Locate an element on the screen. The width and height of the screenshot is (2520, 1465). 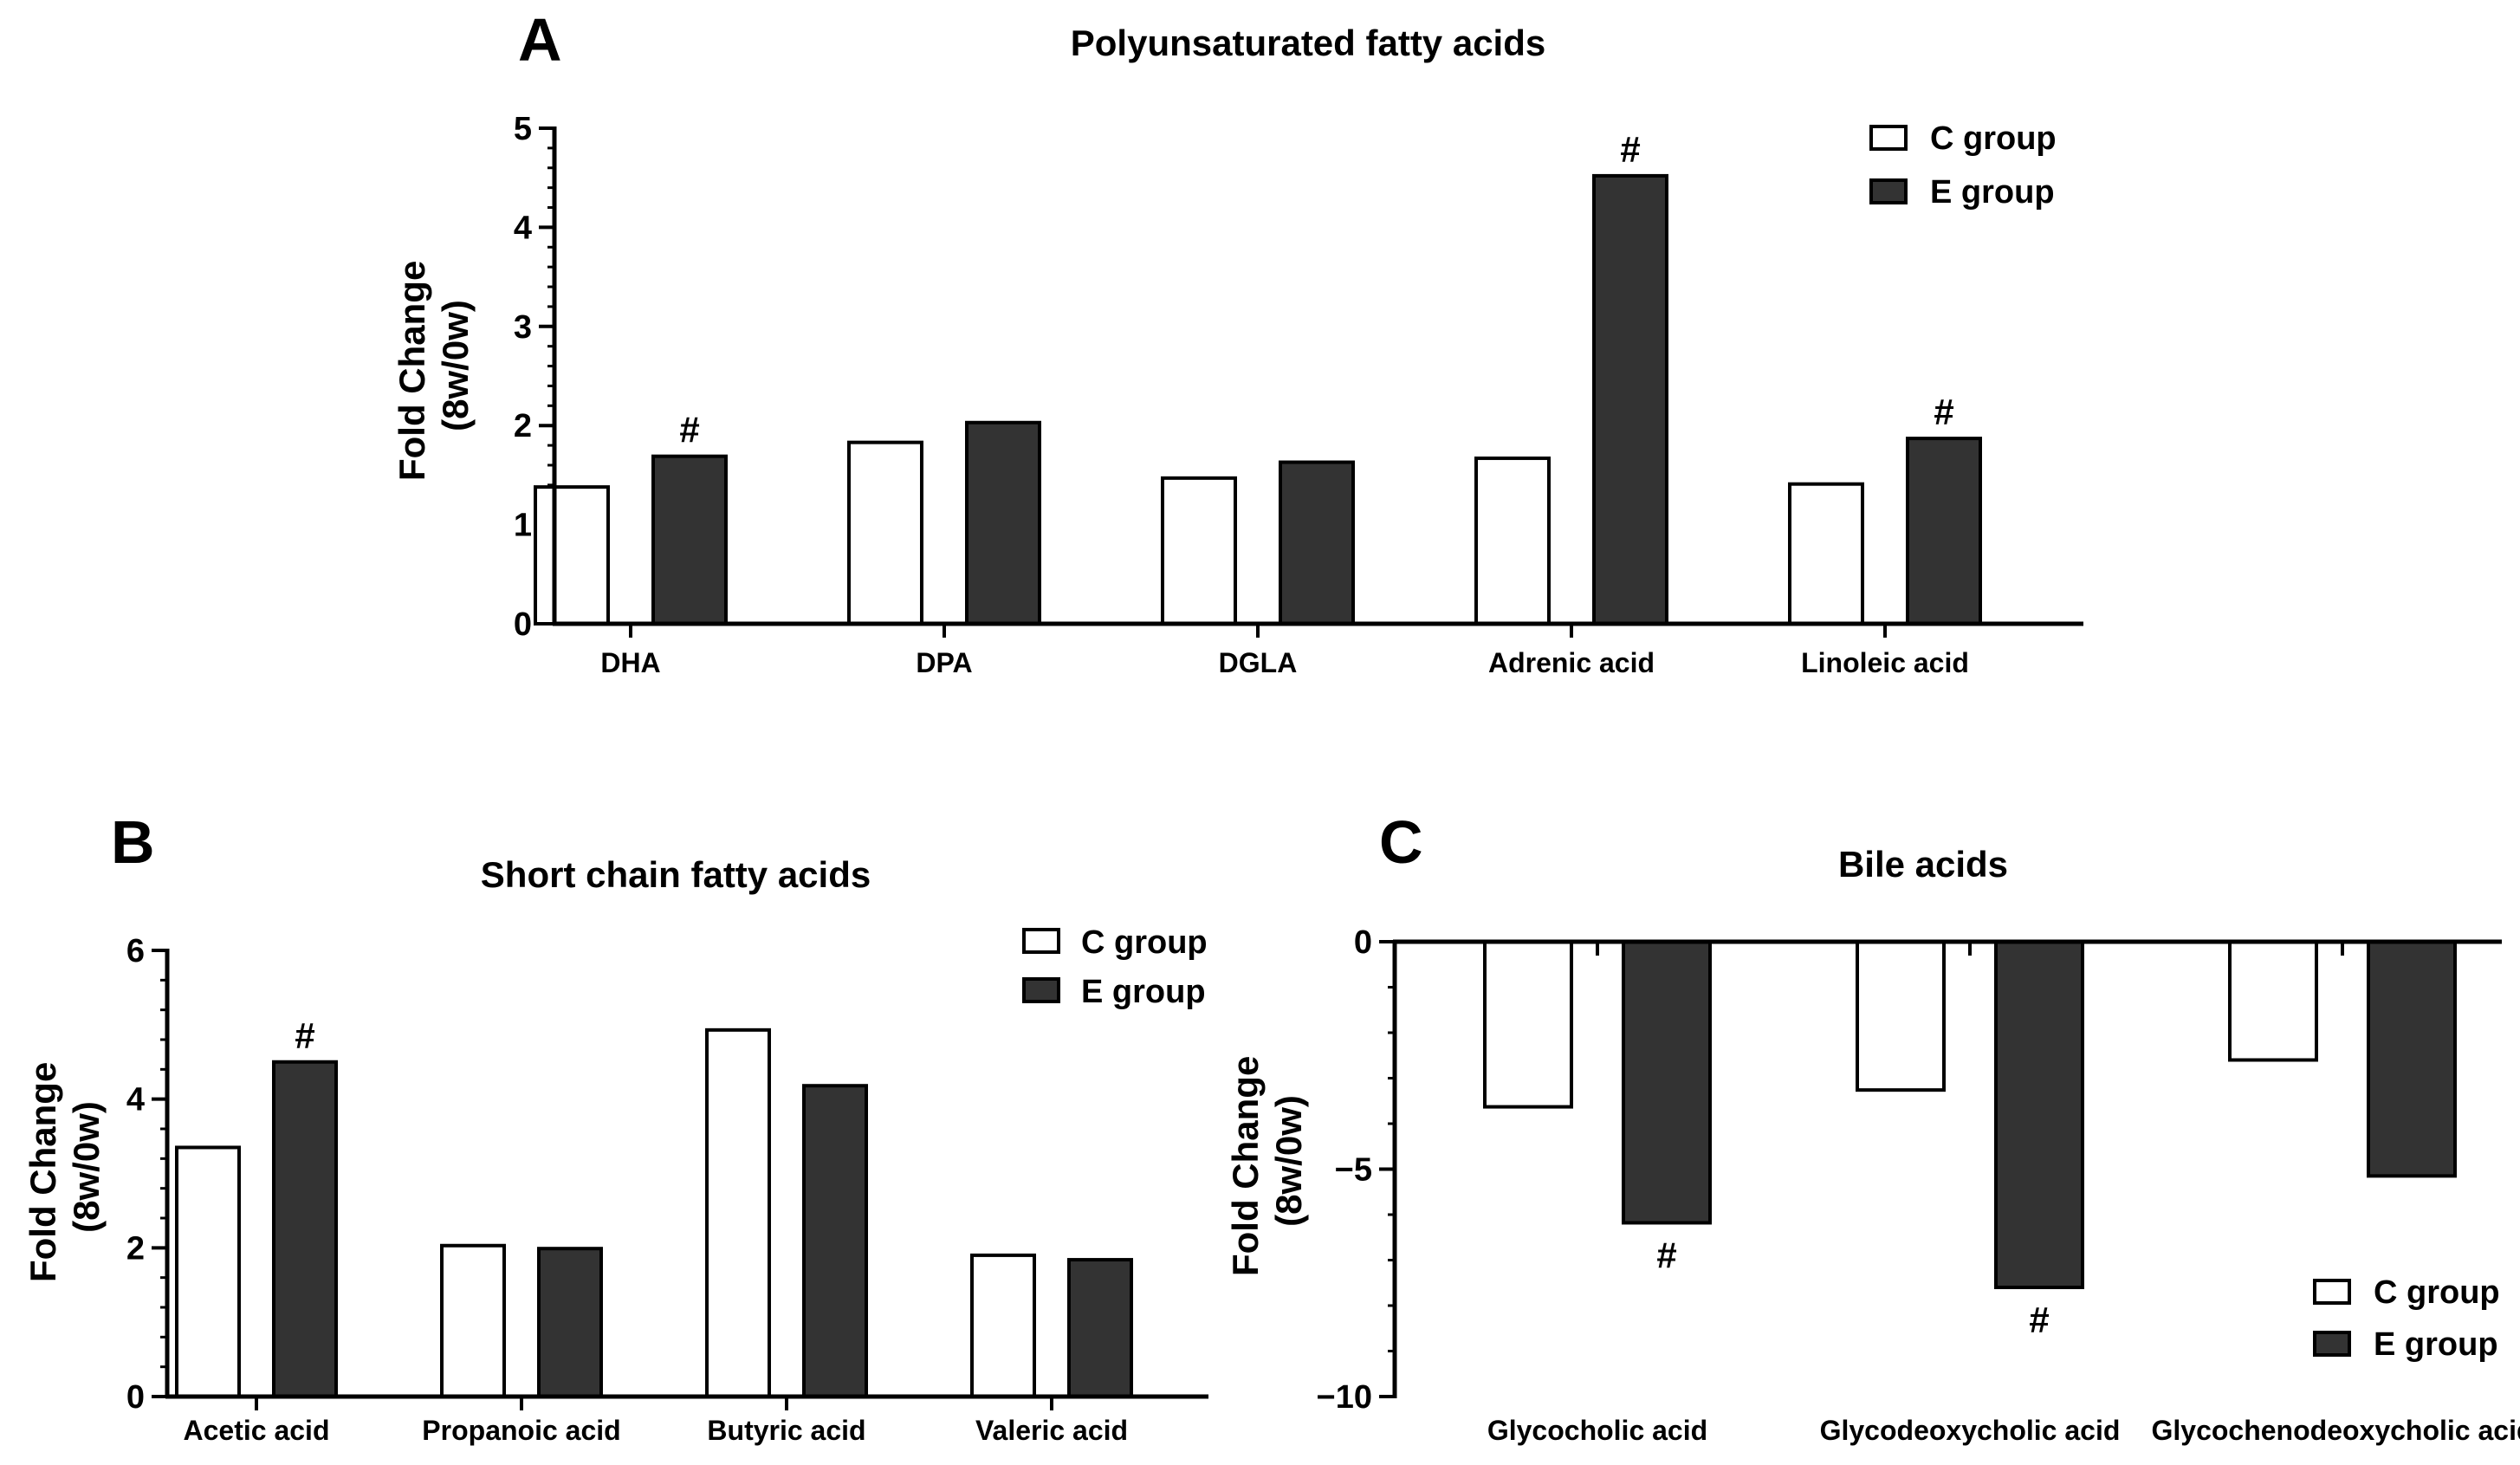
panel-c-ylabel: Fold Change (8w/0w) is located at coordinates (1267, 1161).